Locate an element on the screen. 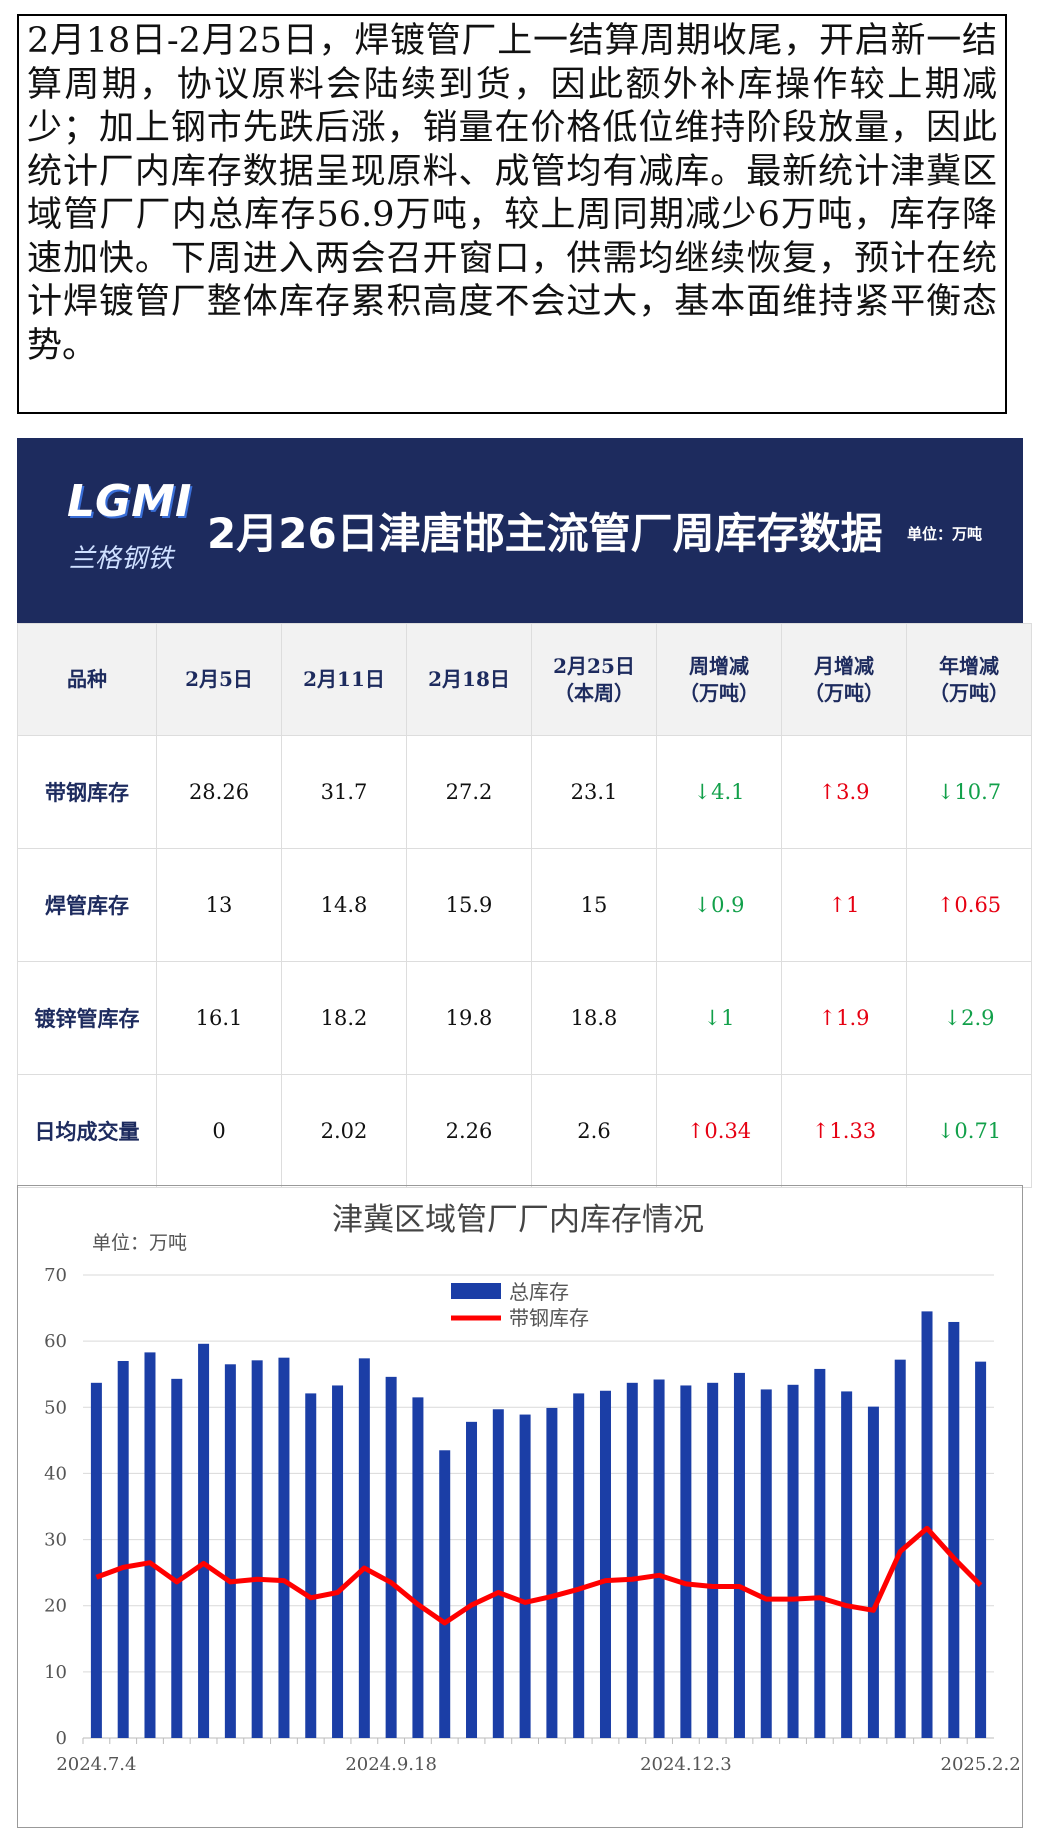 The image size is (1040, 1828). row-label: 带钢库存 is located at coordinates (87, 792).